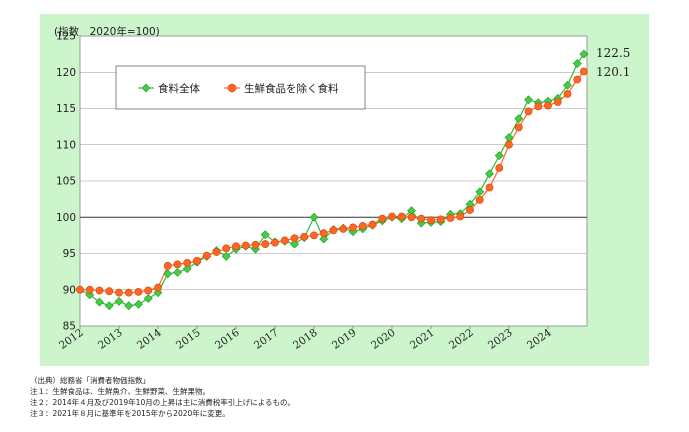 This screenshot has width=689, height=432. Describe the element at coordinates (291, 88) in the screenshot. I see `legend-label-food-excl: 生鮮食品を除く食料` at that location.